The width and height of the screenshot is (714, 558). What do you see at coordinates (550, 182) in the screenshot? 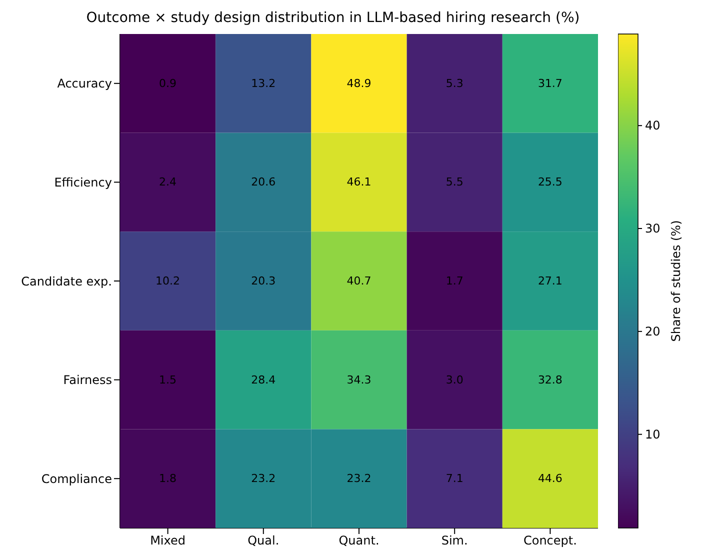
I see `data-label: 25.5` at bounding box center [550, 182].